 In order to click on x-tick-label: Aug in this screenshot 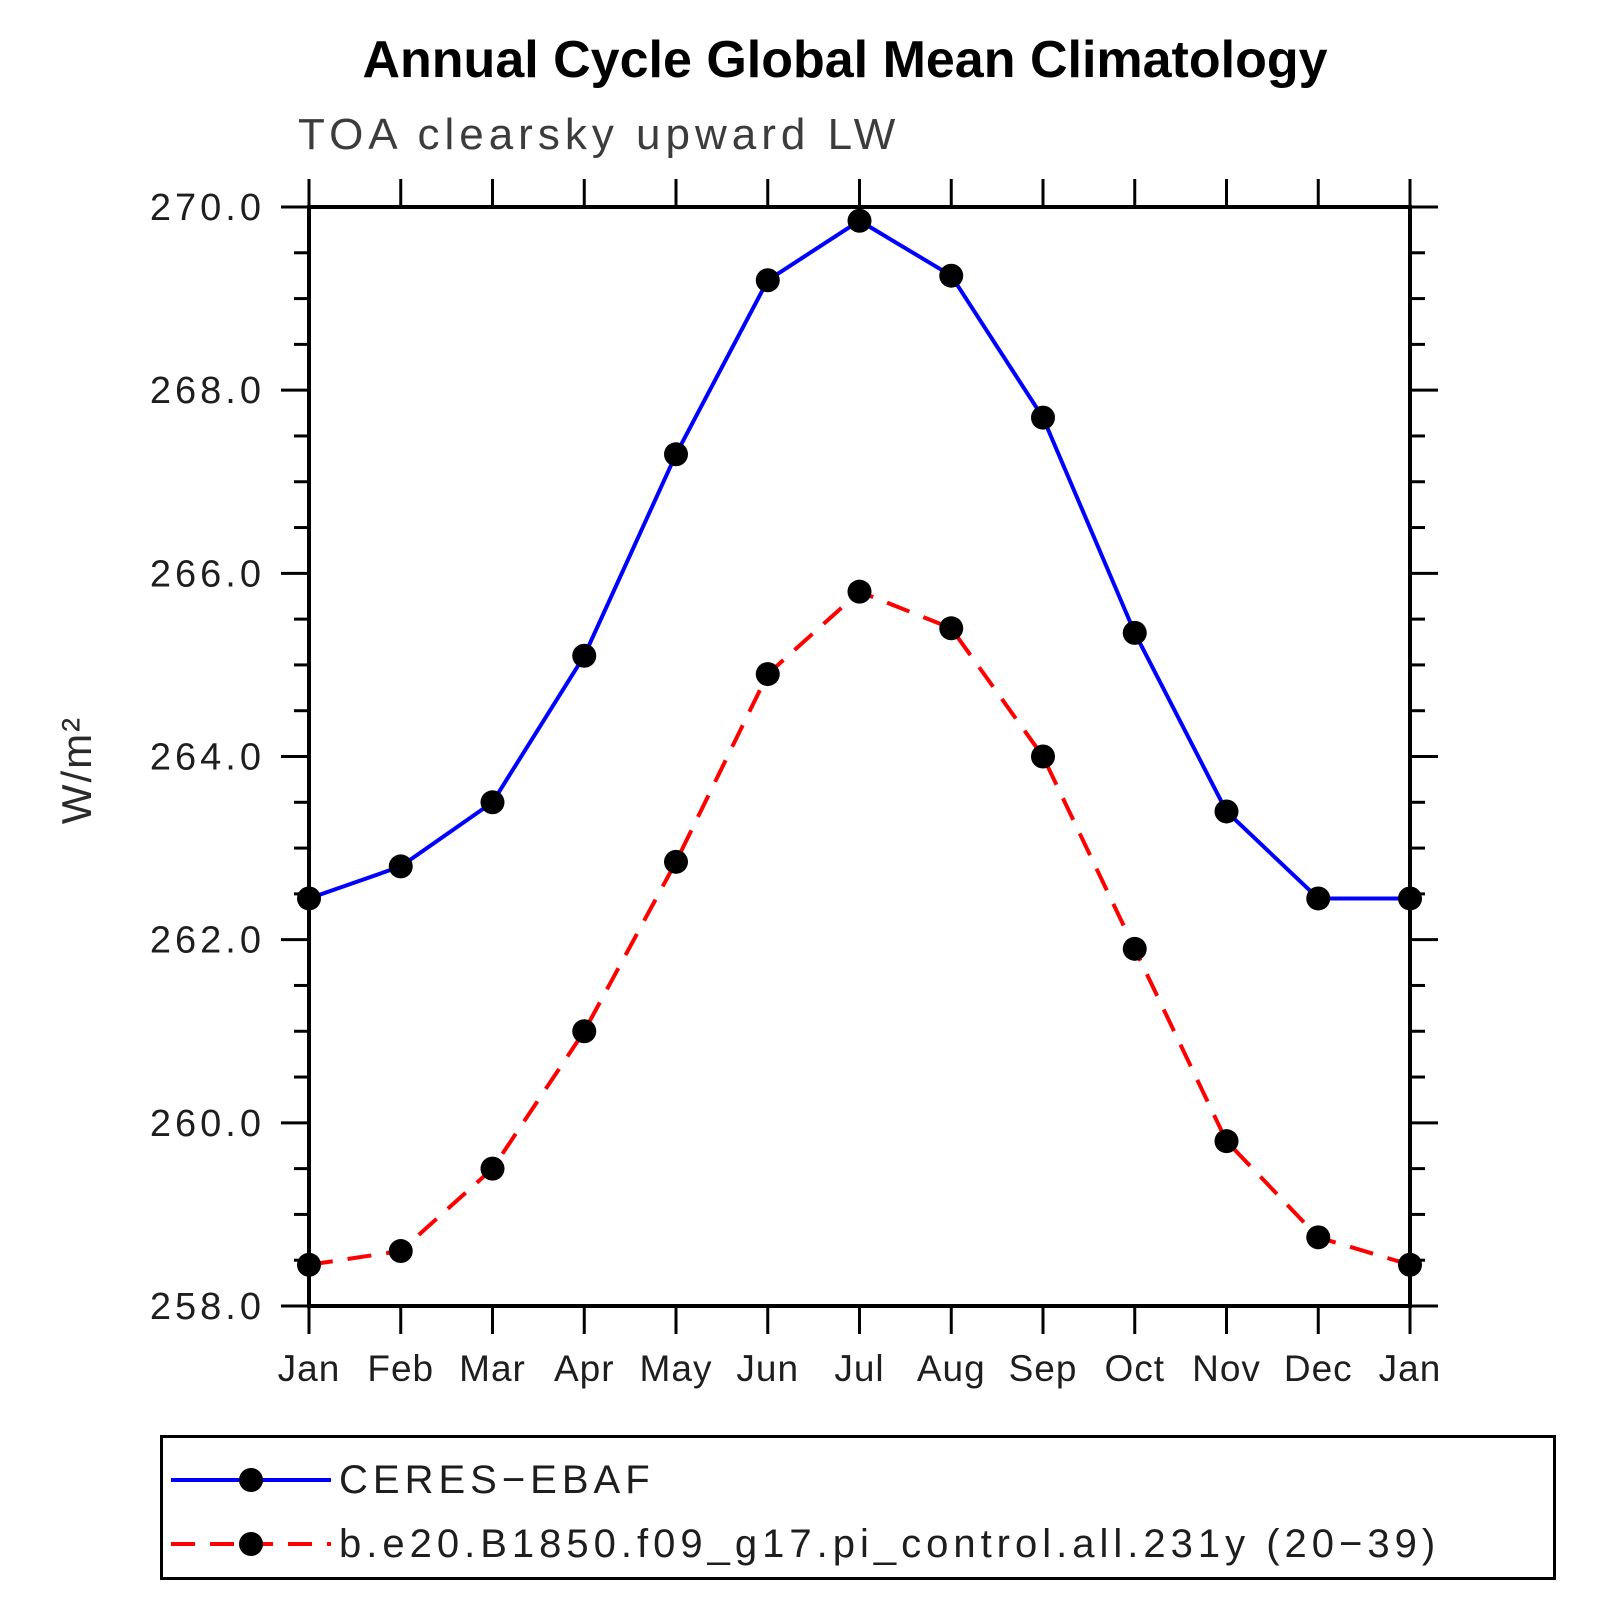, I will do `click(951, 1368)`.